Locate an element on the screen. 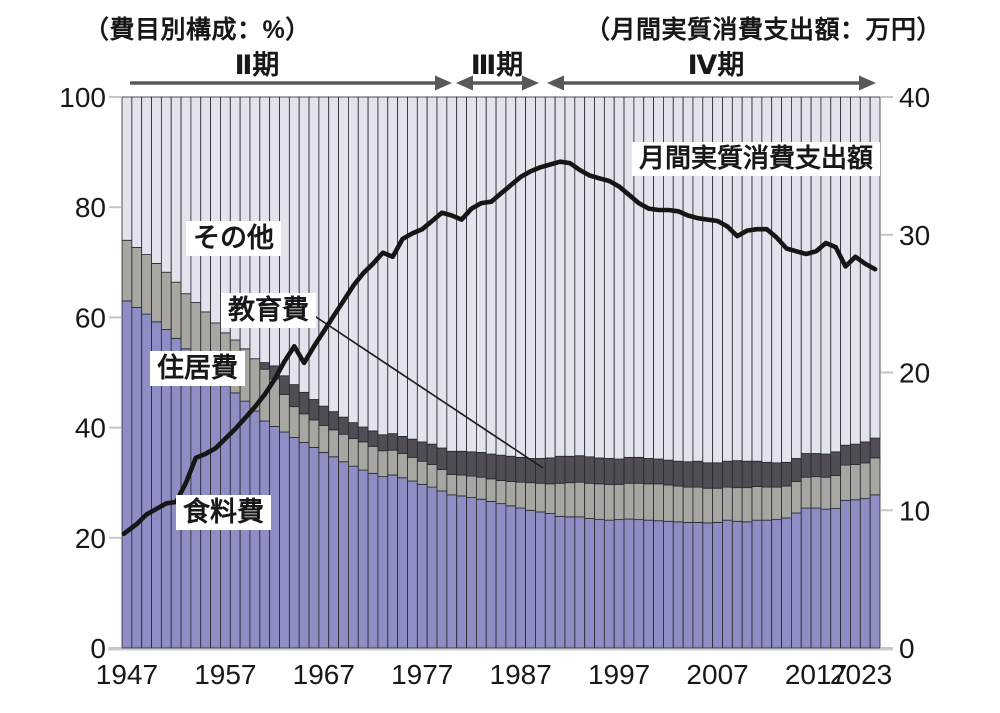  right-axis-tick-label: 10 is located at coordinates (914, 510).